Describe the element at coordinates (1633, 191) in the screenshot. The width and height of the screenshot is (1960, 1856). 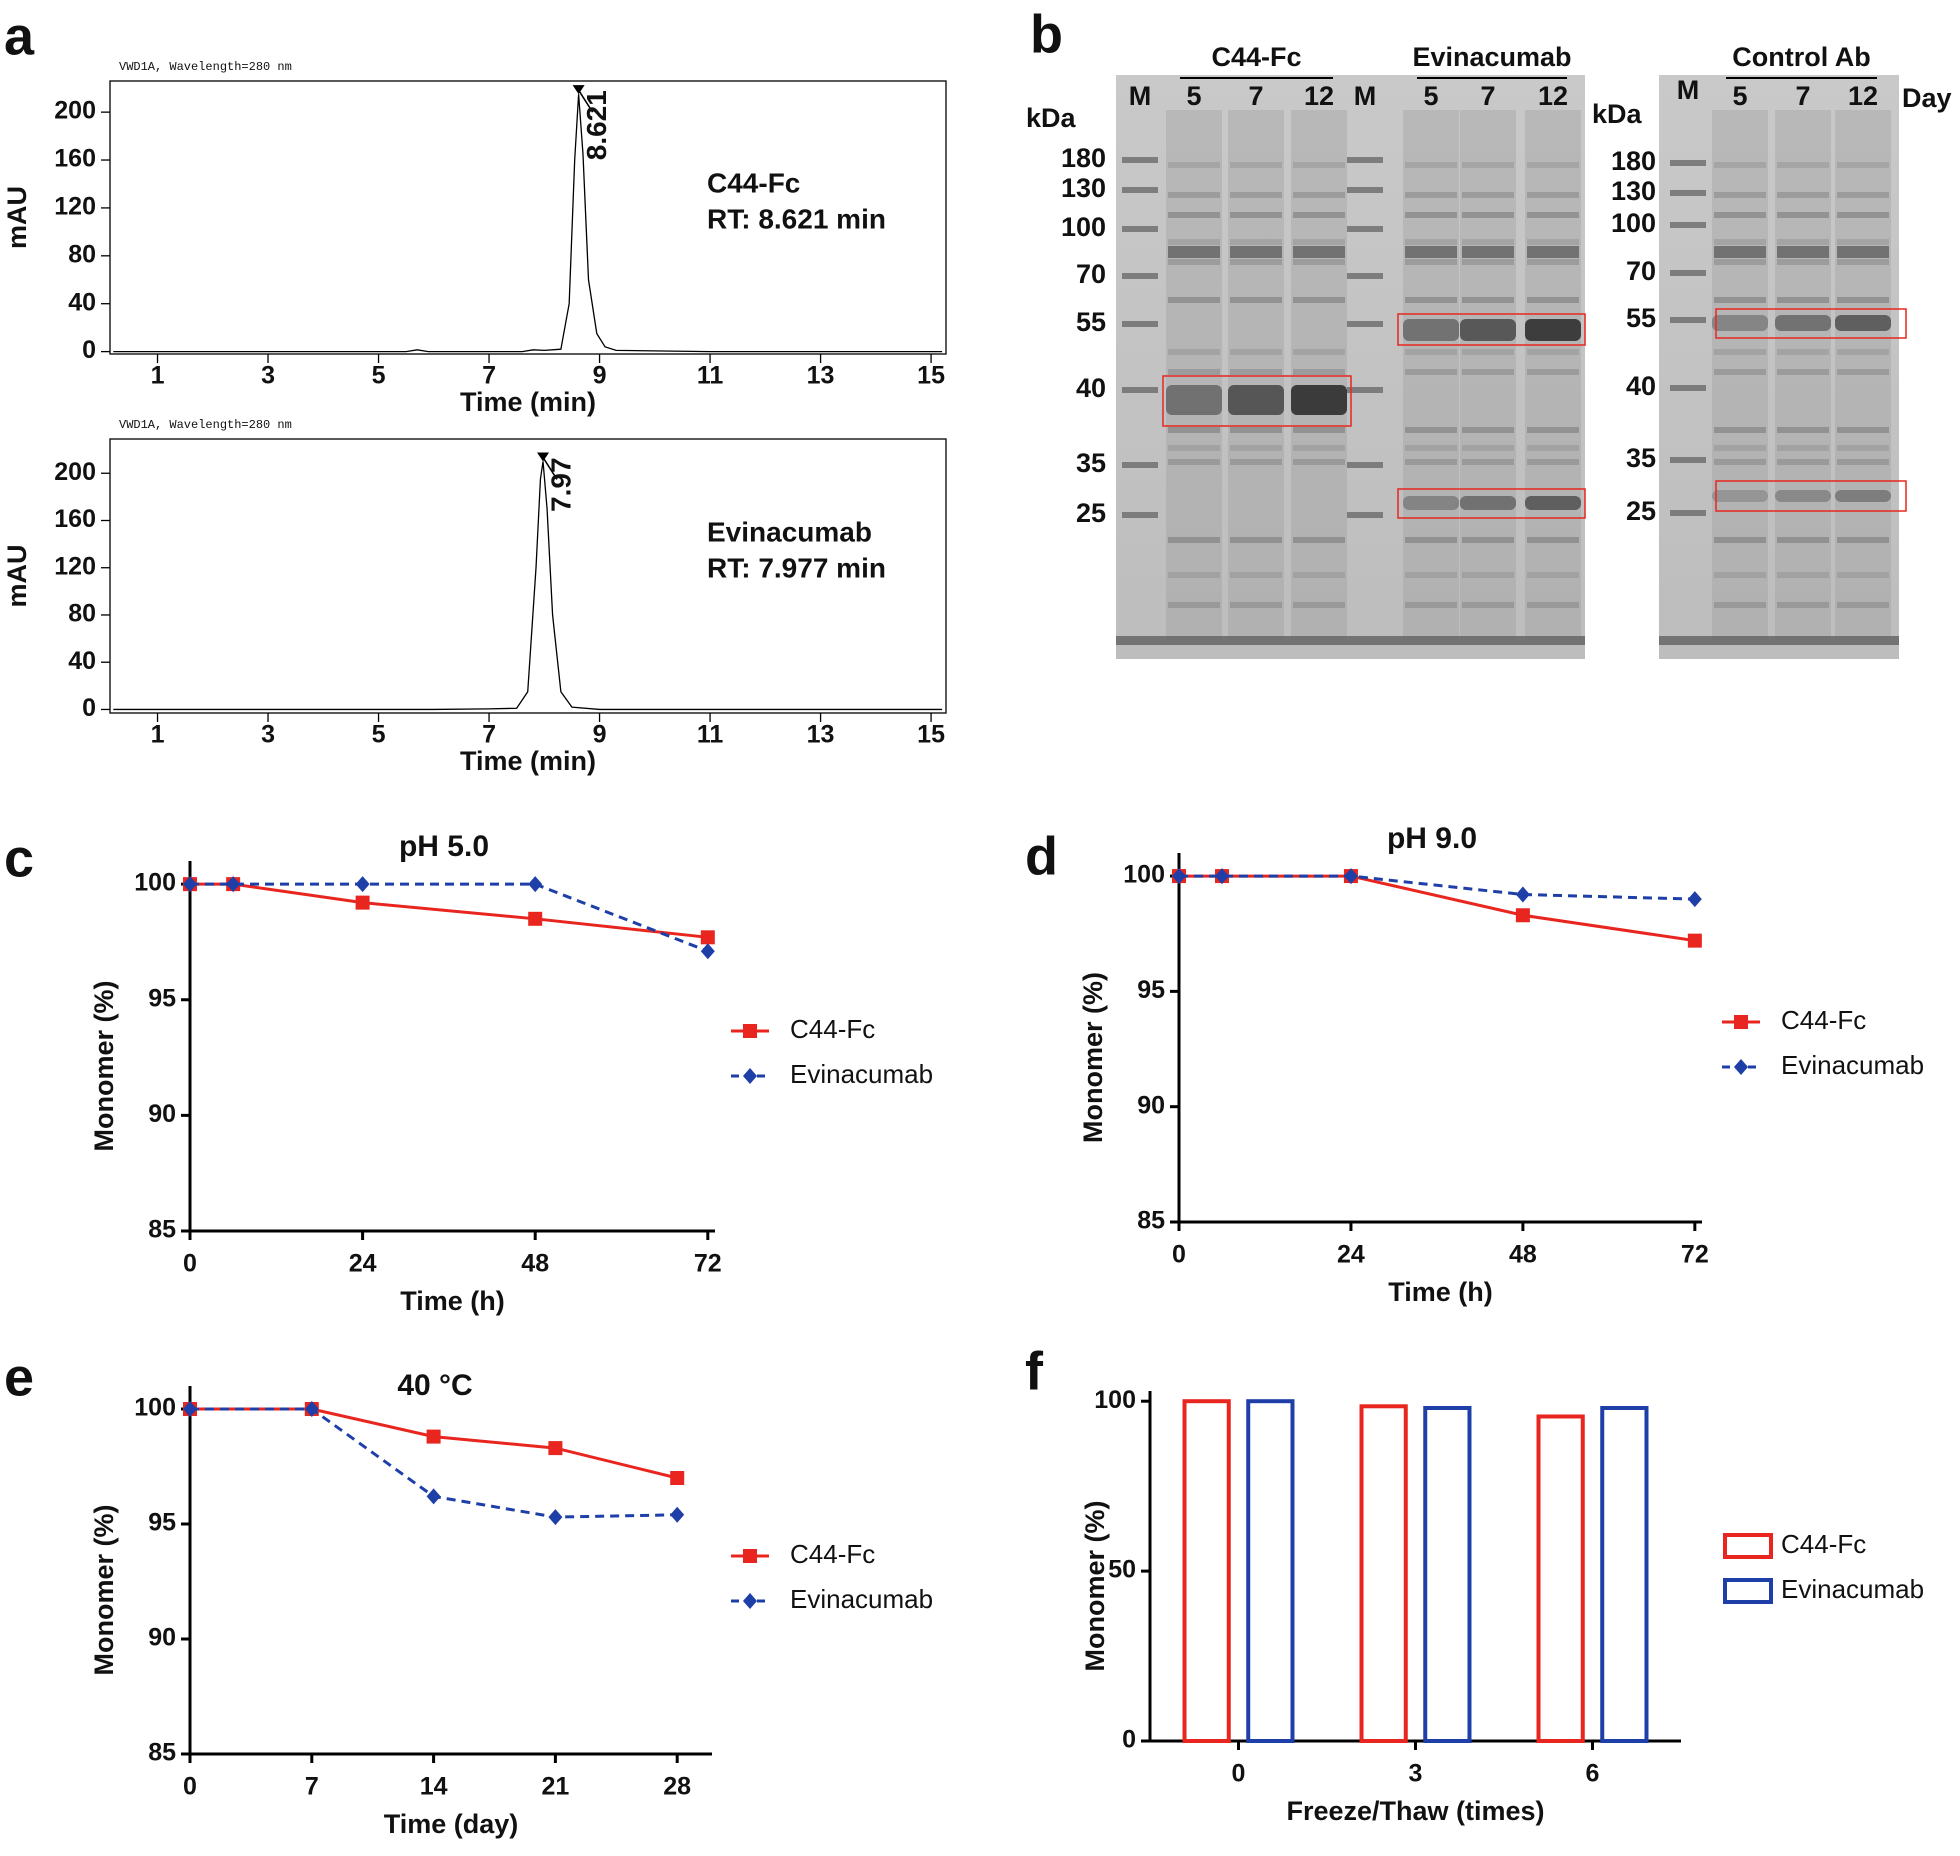
I see `marker-size: 130` at that location.